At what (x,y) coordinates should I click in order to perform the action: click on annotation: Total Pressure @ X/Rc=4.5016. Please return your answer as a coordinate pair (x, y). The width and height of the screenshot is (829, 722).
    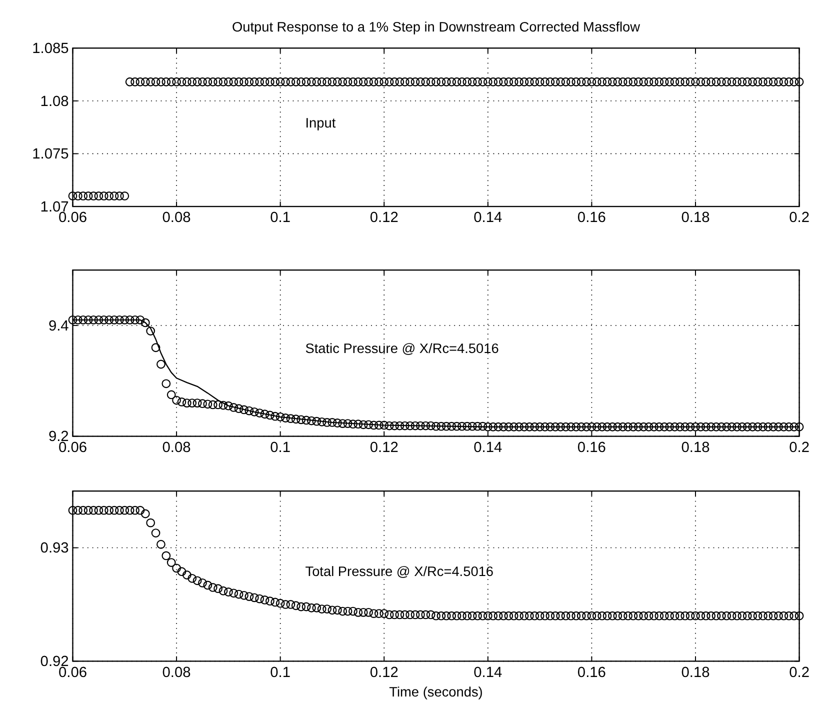
    Looking at the image, I should click on (399, 572).